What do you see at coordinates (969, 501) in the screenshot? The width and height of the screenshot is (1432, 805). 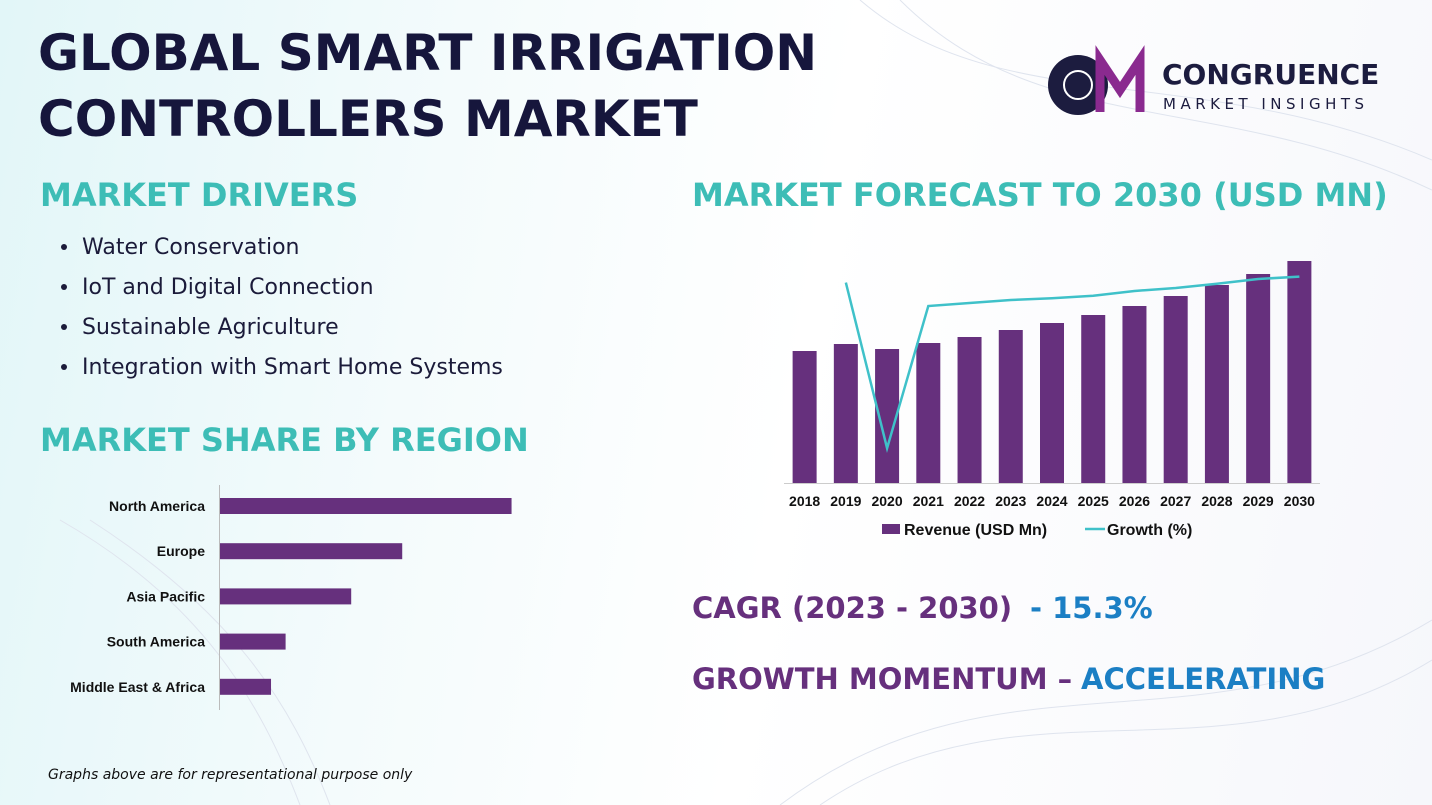 I see `x-tick-label: 2022` at bounding box center [969, 501].